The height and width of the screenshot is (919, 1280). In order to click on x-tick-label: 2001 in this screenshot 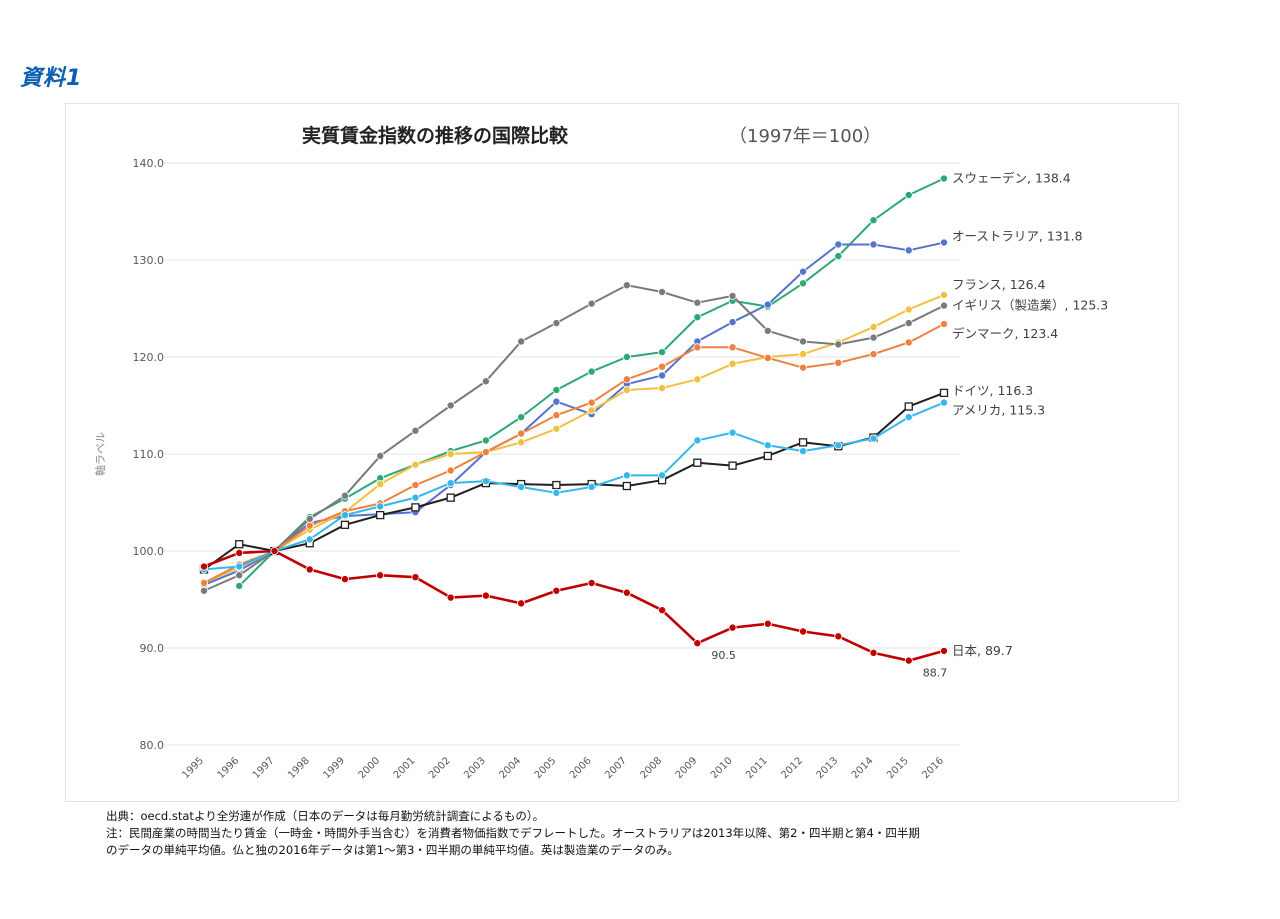, I will do `click(405, 768)`.